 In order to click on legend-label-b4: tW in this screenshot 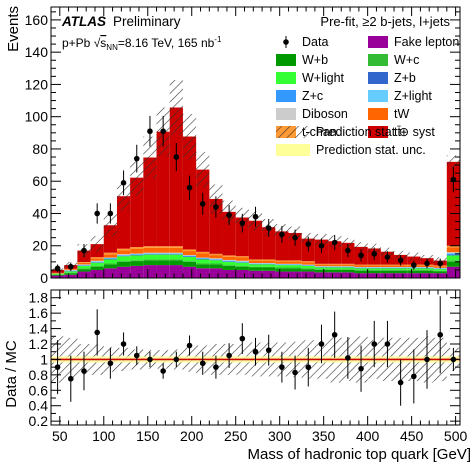, I will do `click(401, 114)`.